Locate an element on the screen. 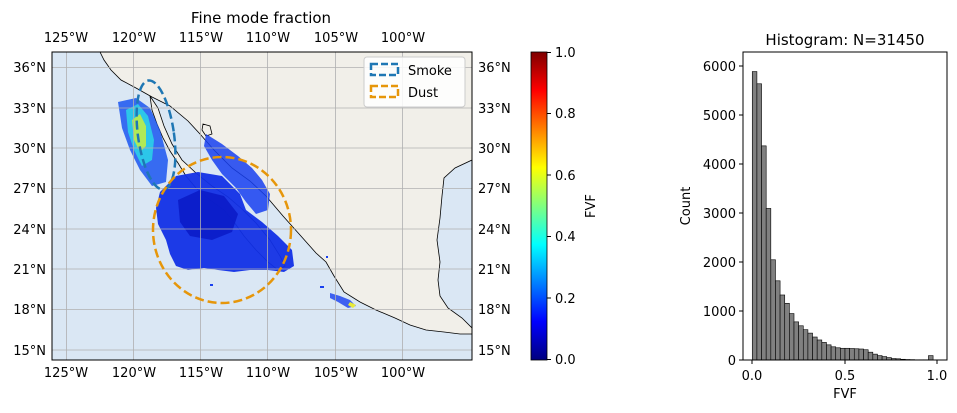  lat-tick-right: 24°N is located at coordinates (494, 230).